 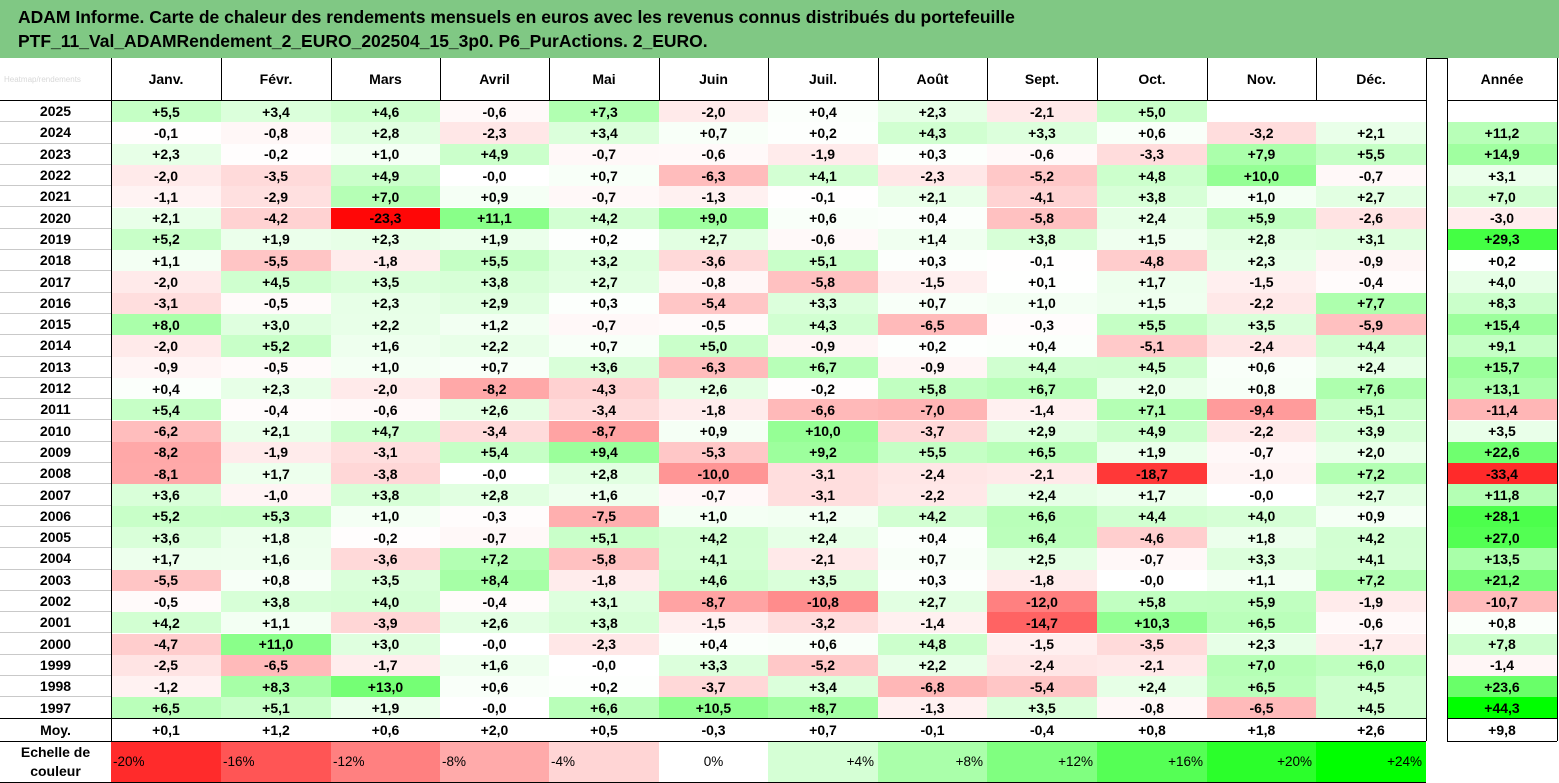 I want to click on heatmap-cell: -1,8, so click(x=604, y=580).